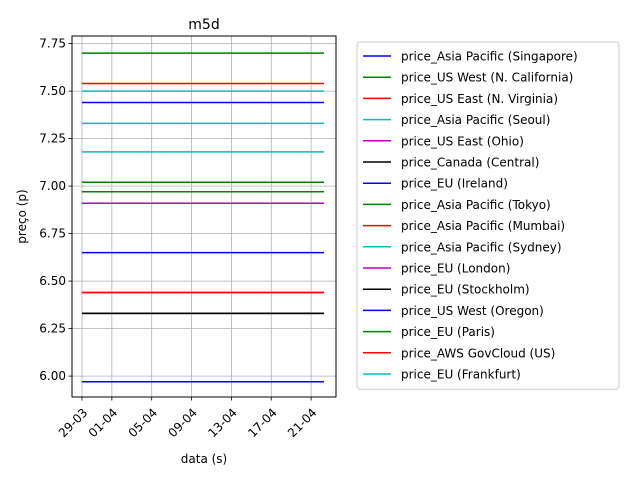 The height and width of the screenshot is (480, 640). Describe the element at coordinates (143, 423) in the screenshot. I see `x-tick-label: 05-04` at that location.